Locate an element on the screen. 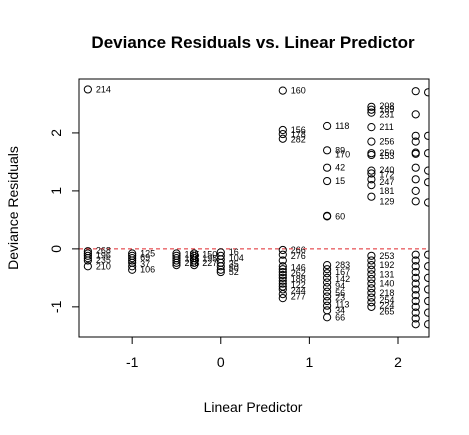 The height and width of the screenshot is (435, 469). point-label-3: 235 is located at coordinates (103, 260).